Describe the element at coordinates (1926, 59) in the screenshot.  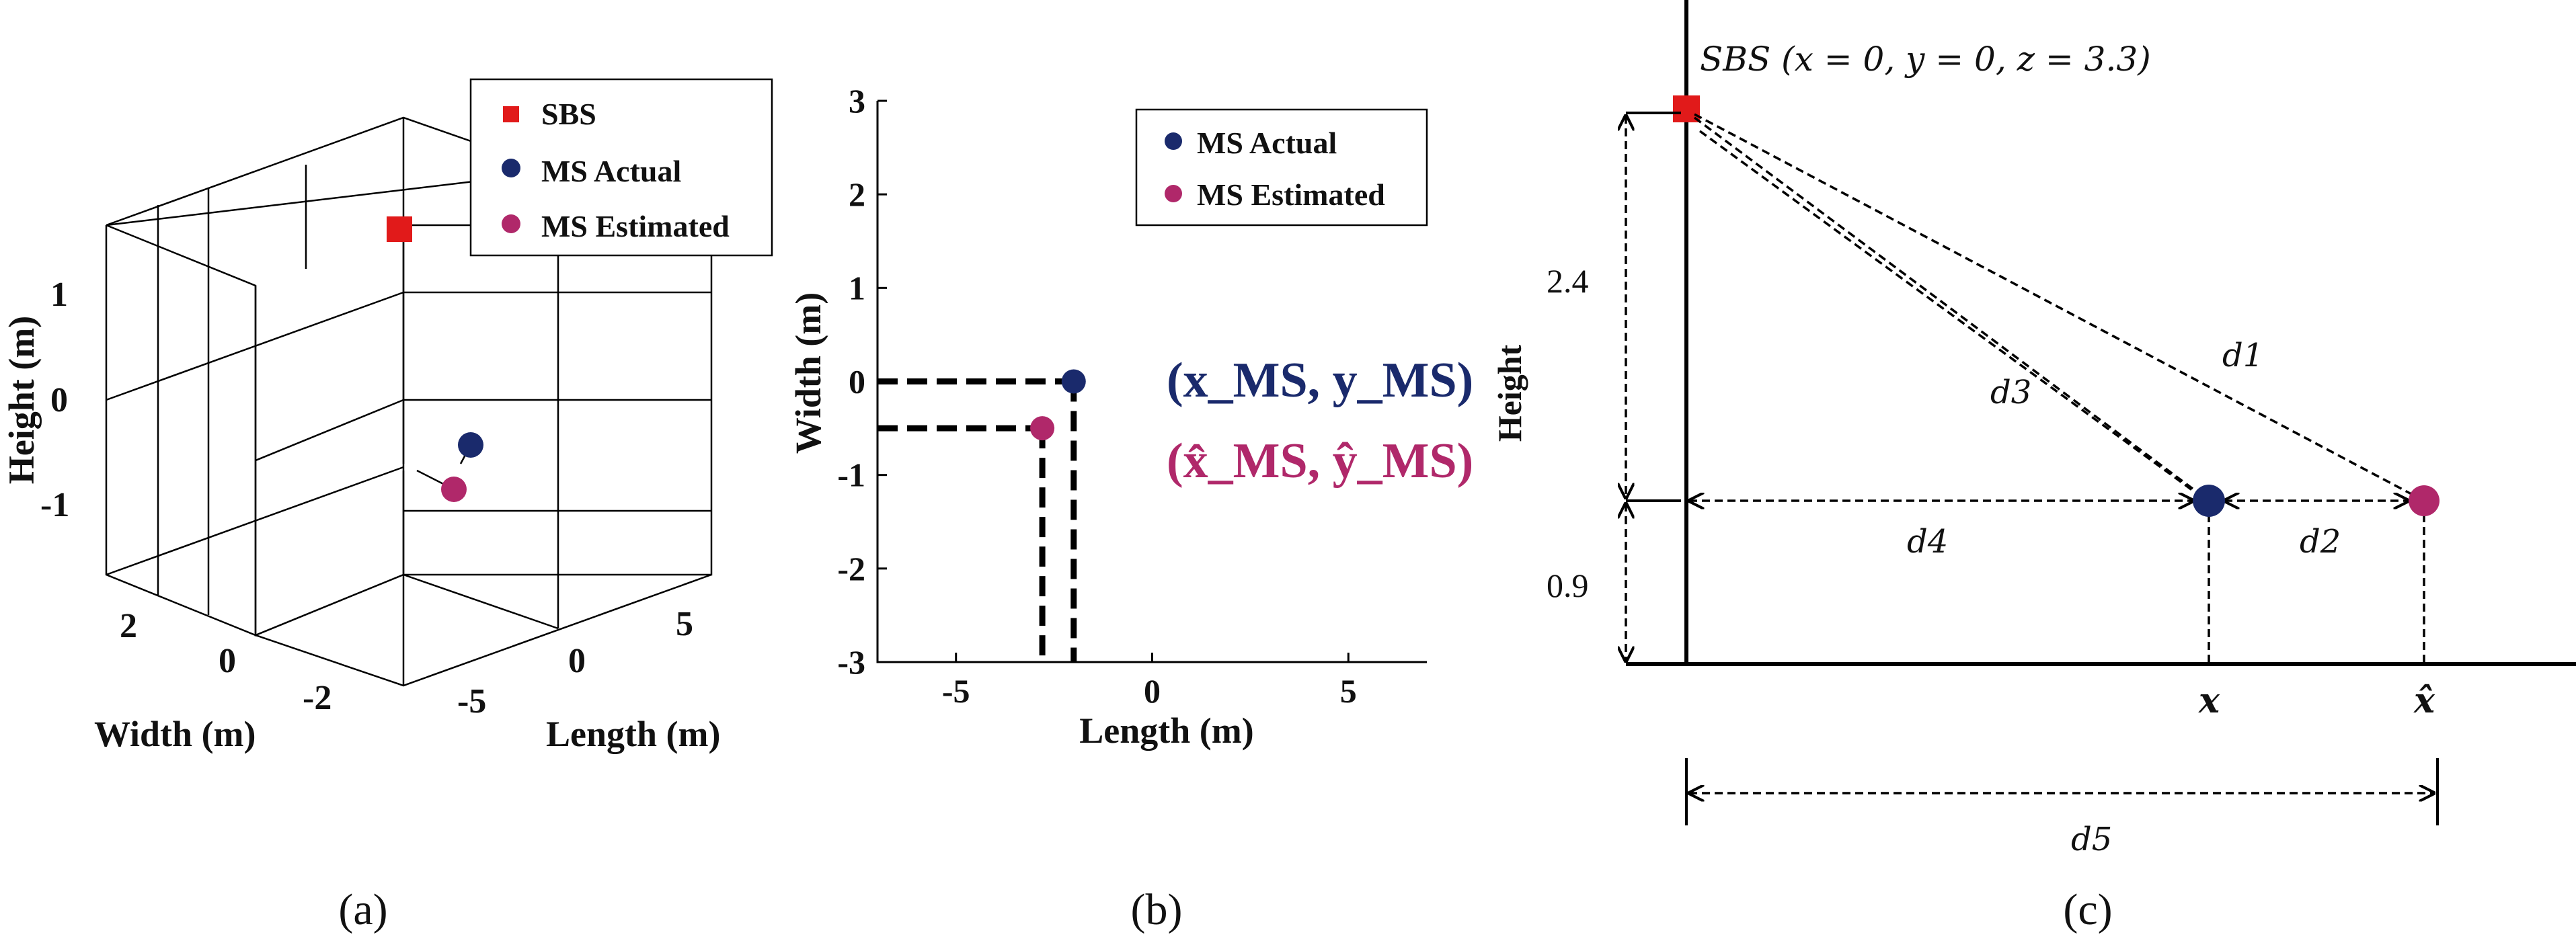
I see `sbs-position-label: SBS (x = 0, y = 0, z = 3.3)` at that location.